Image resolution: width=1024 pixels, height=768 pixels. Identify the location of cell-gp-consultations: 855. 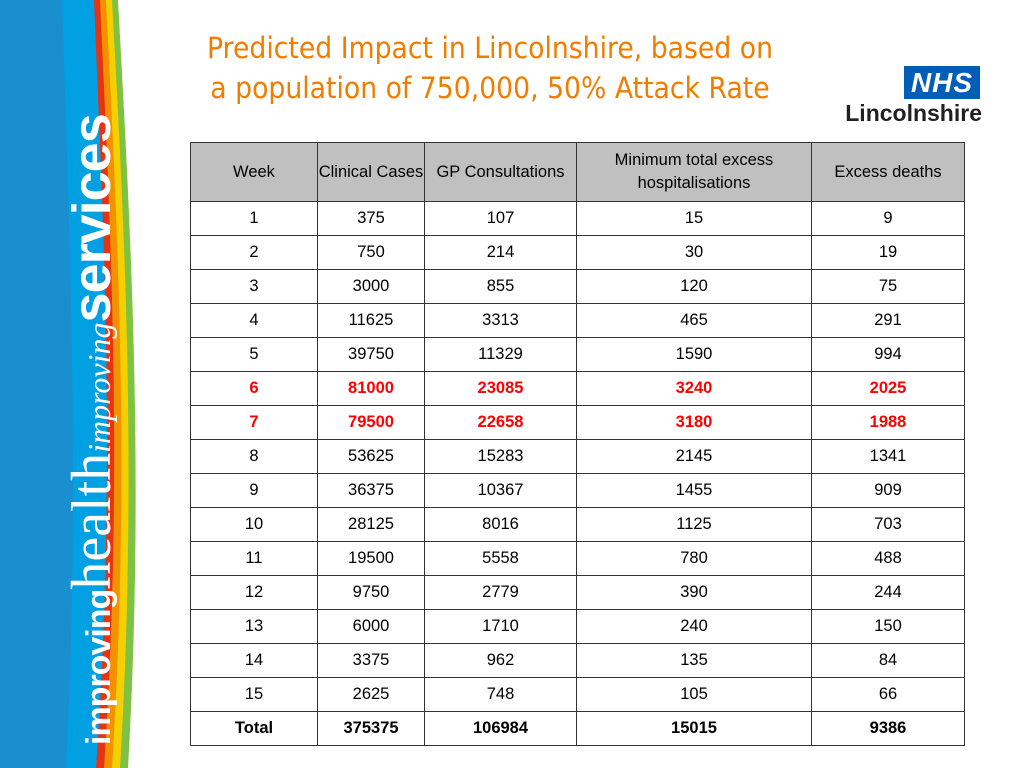
(500, 286).